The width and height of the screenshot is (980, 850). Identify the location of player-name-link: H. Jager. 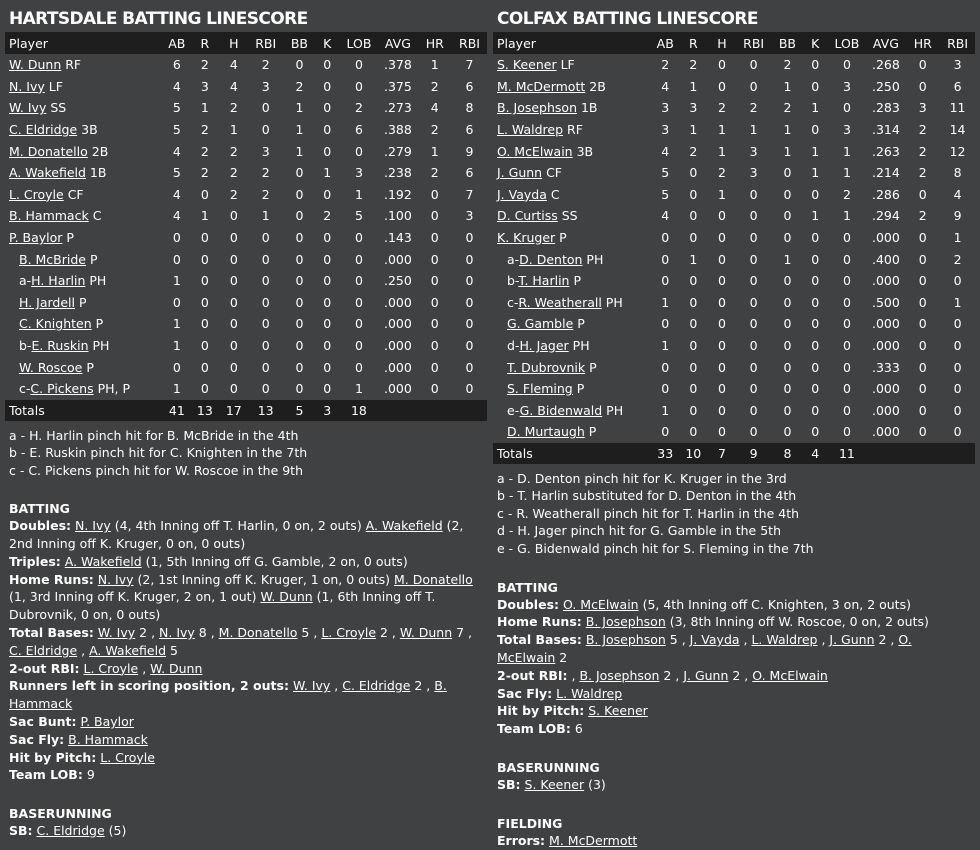
(544, 346).